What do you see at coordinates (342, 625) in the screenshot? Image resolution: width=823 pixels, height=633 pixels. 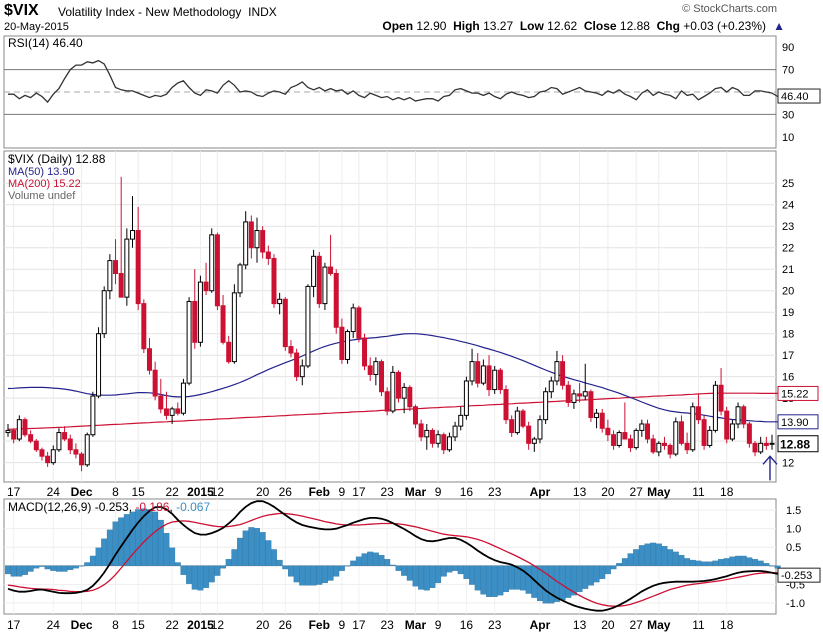 I see `macd-x-axis-label: 9` at bounding box center [342, 625].